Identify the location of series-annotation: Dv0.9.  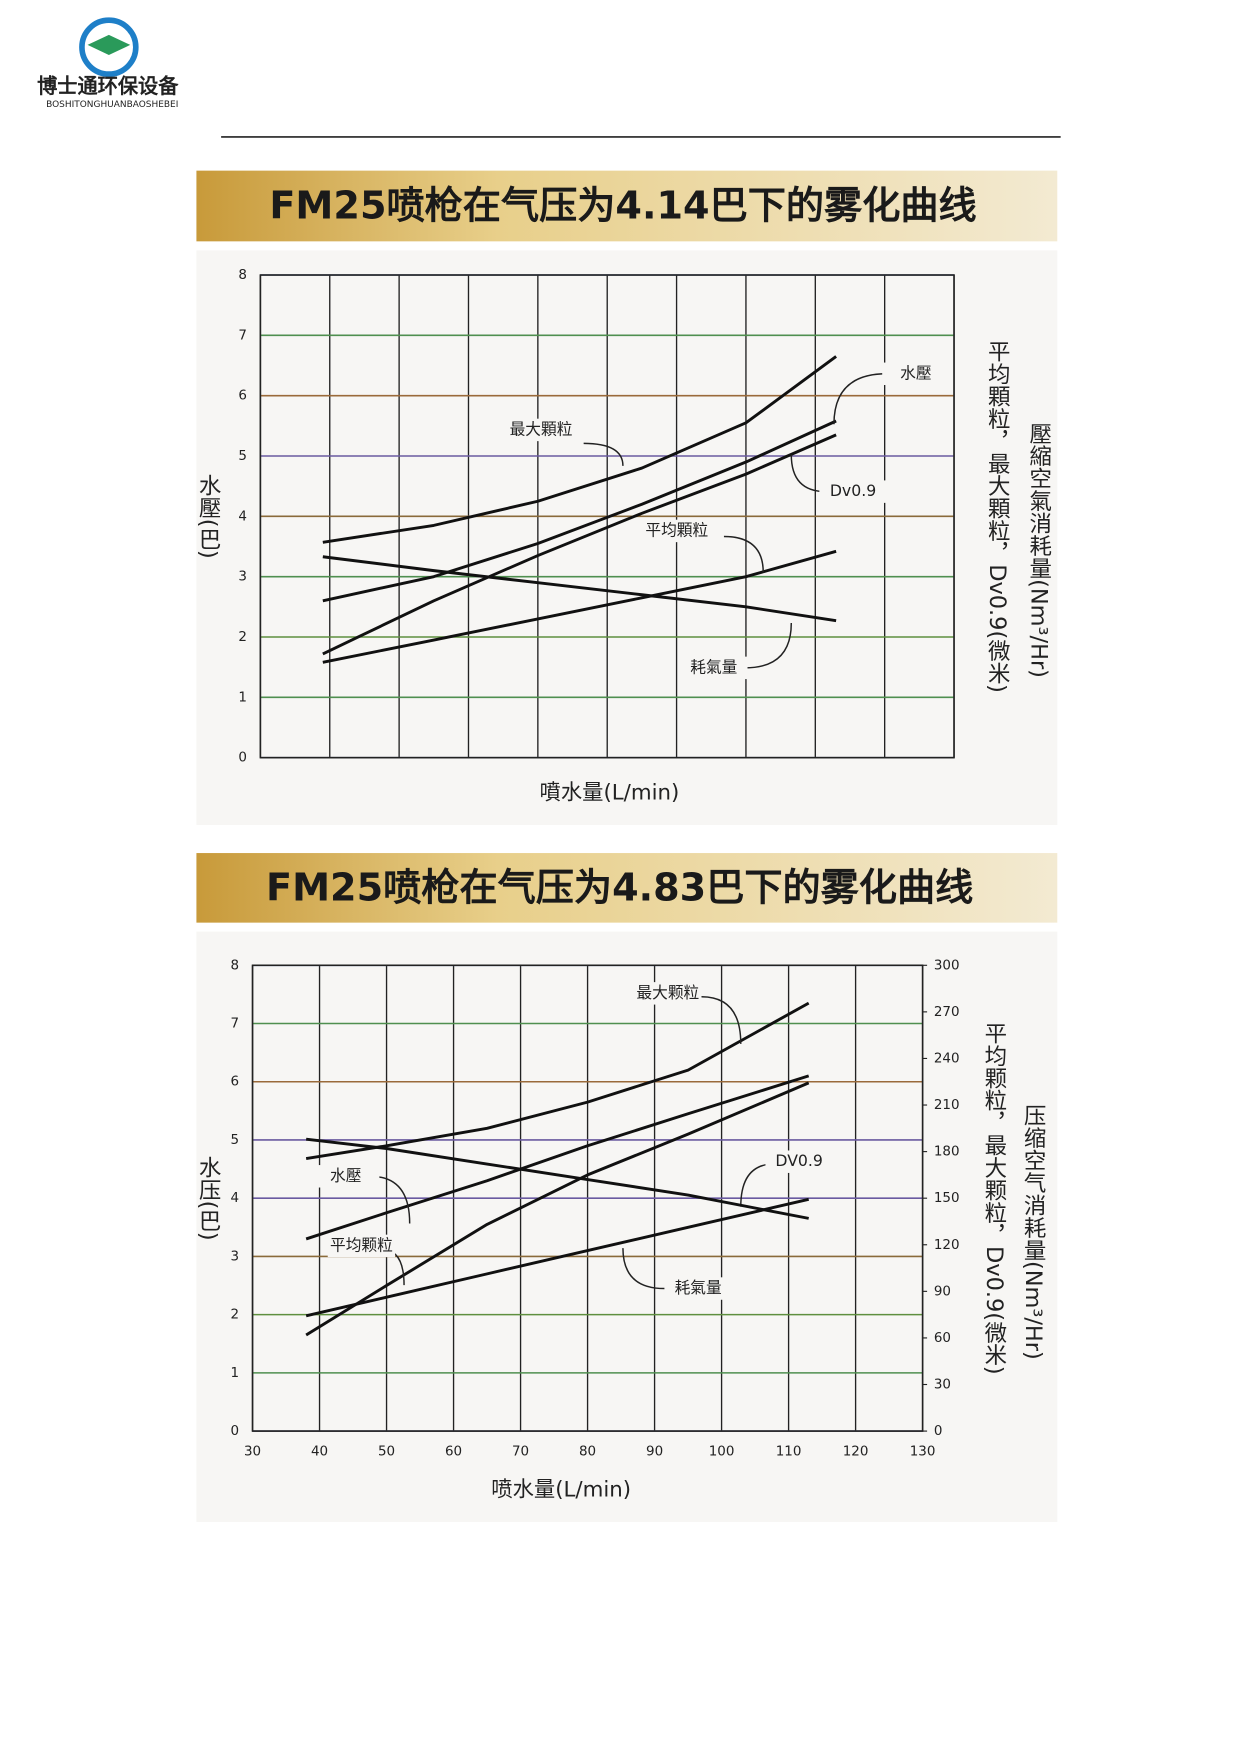
(853, 490).